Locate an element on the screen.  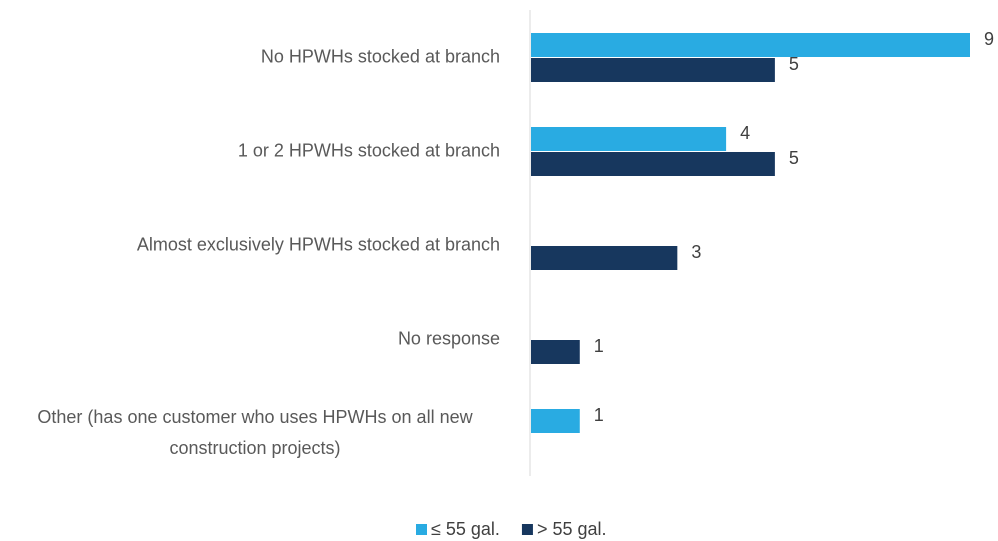
category-label: No response is located at coordinates (448, 338).